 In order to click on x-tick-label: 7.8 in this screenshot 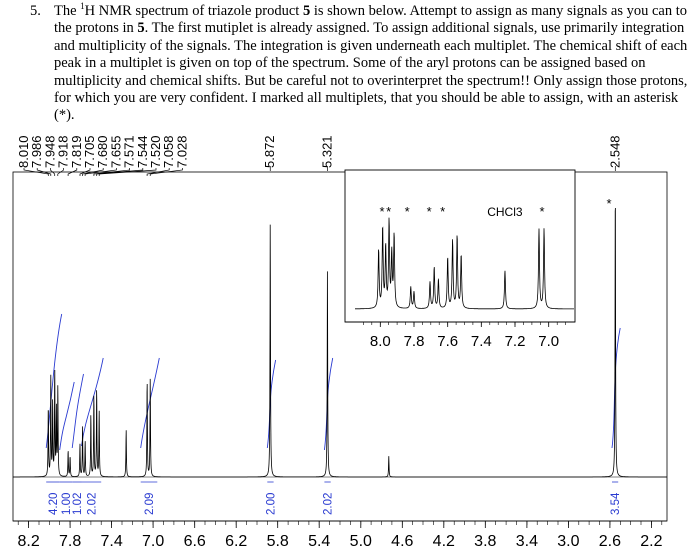, I will do `click(70, 541)`.